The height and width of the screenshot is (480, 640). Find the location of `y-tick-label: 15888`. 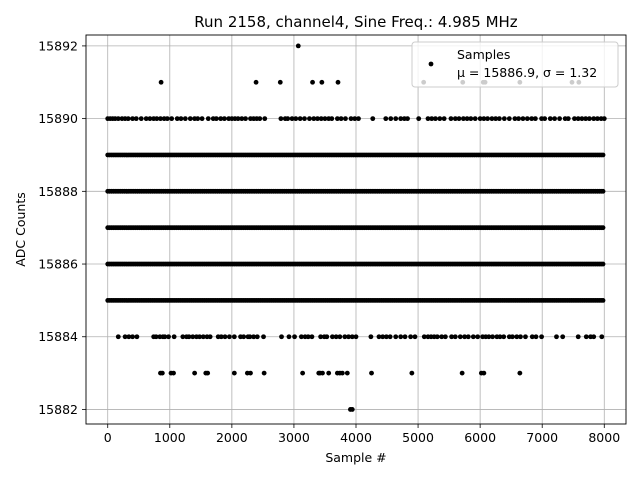

y-tick-label: 15888 is located at coordinates (58, 191).